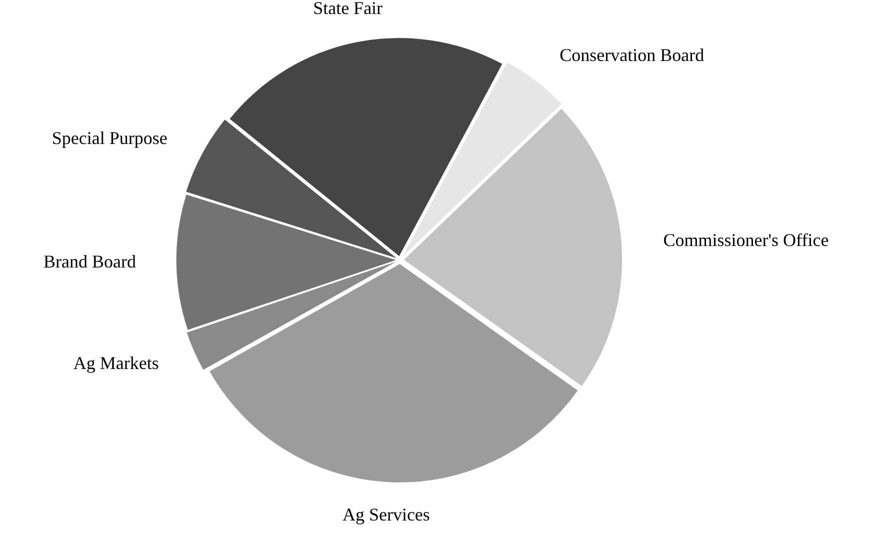 Image resolution: width=885 pixels, height=534 pixels. What do you see at coordinates (110, 138) in the screenshot?
I see `slice-label: Special Purpose` at bounding box center [110, 138].